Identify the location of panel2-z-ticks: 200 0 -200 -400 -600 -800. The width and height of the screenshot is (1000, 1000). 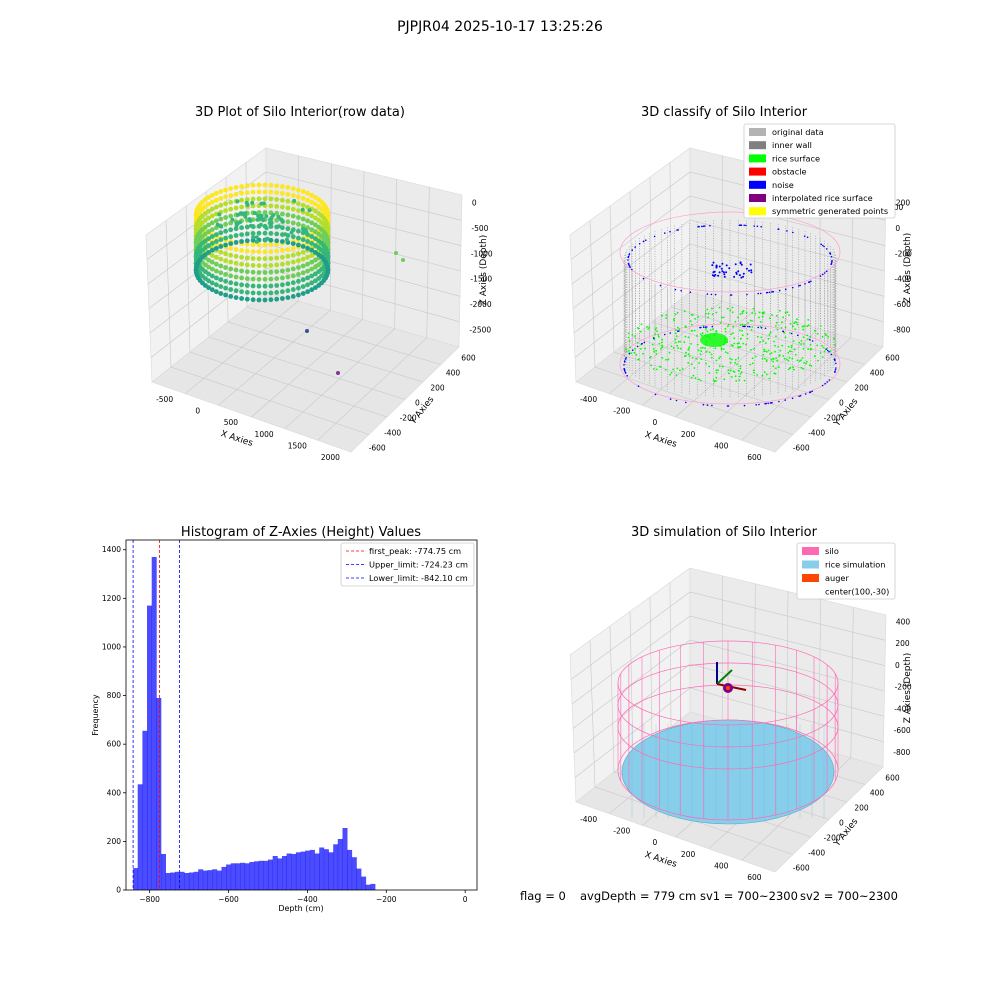
(902, 267).